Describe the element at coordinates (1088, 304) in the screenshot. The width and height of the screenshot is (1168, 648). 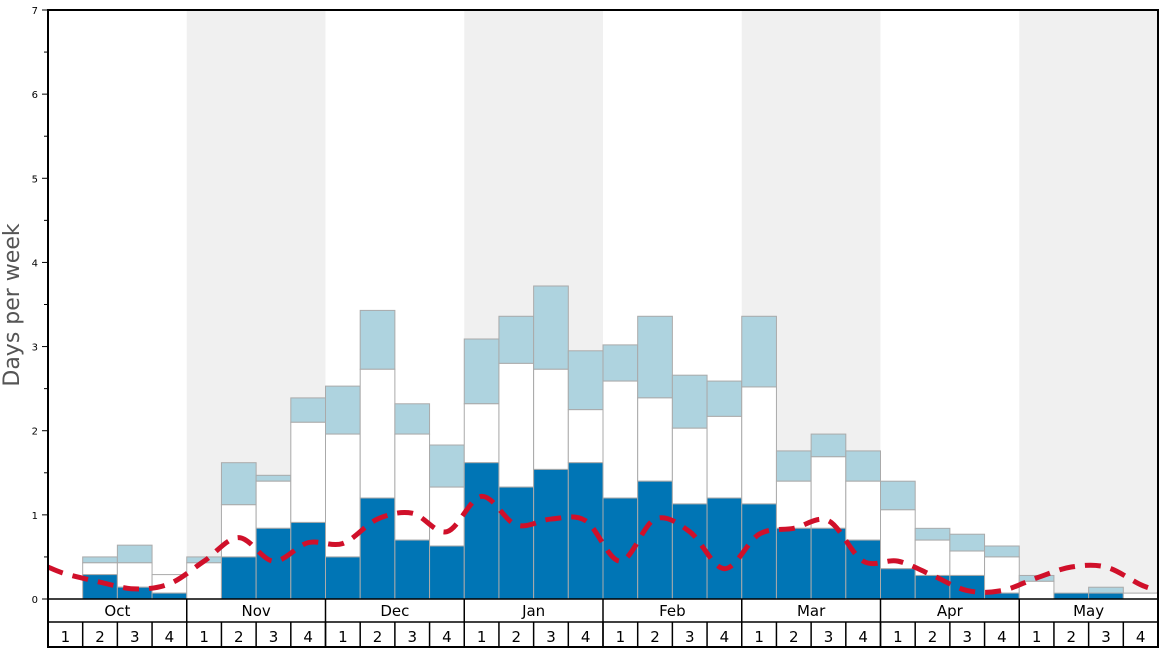
I see `month-shade` at that location.